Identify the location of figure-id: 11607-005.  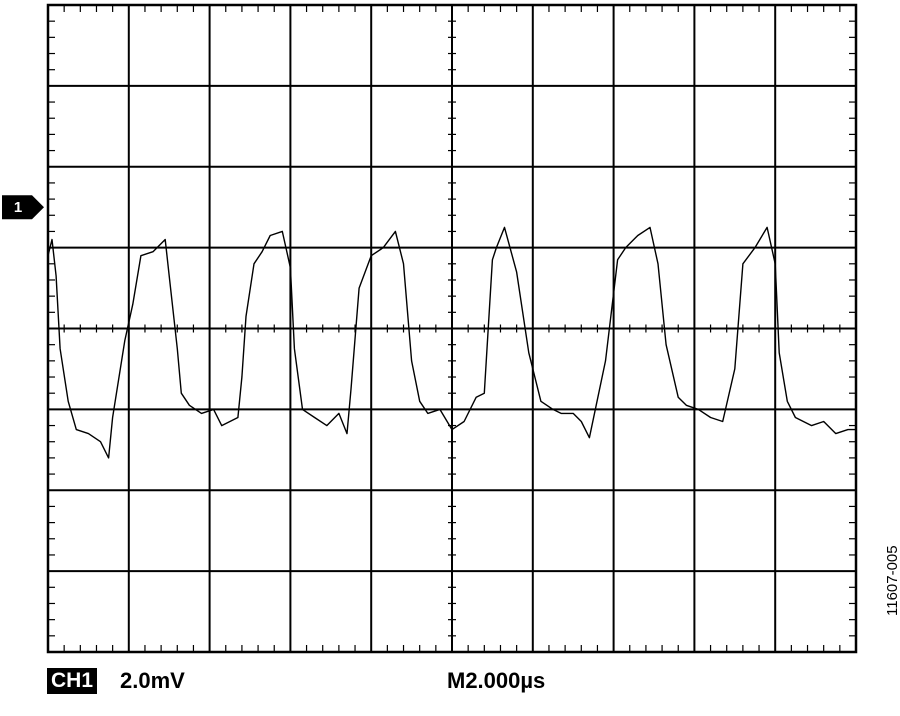
(892, 580).